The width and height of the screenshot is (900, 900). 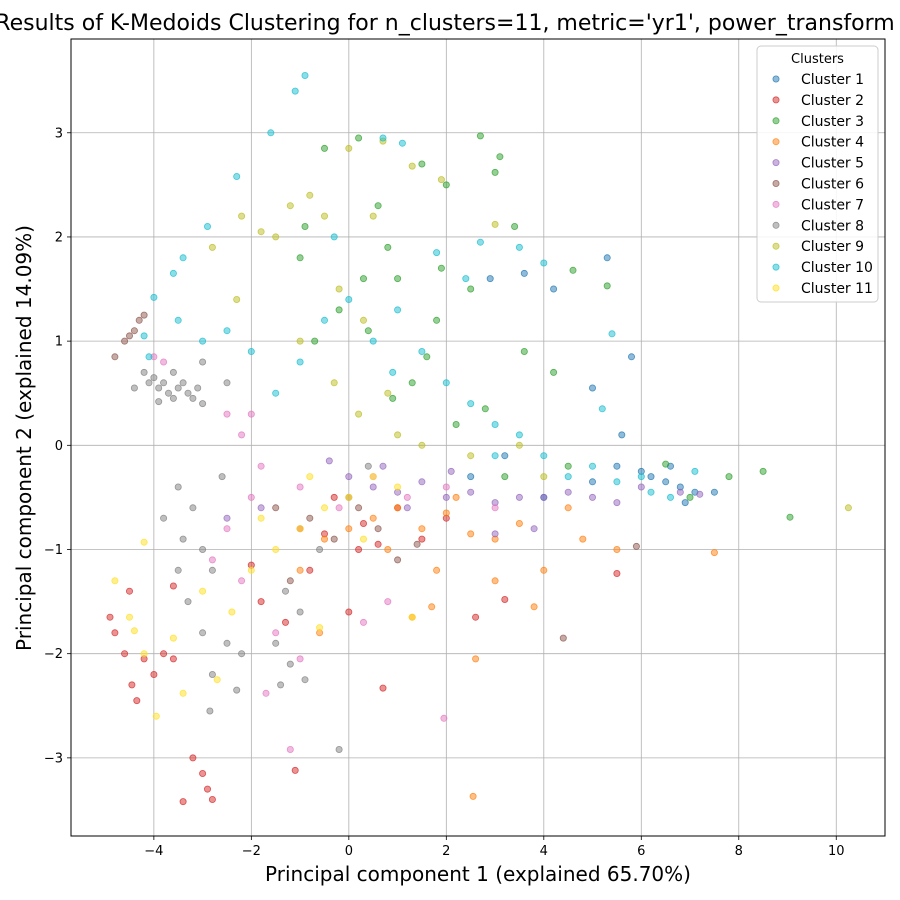 What do you see at coordinates (818, 80) in the screenshot?
I see `legend-item: Cluster 1` at bounding box center [818, 80].